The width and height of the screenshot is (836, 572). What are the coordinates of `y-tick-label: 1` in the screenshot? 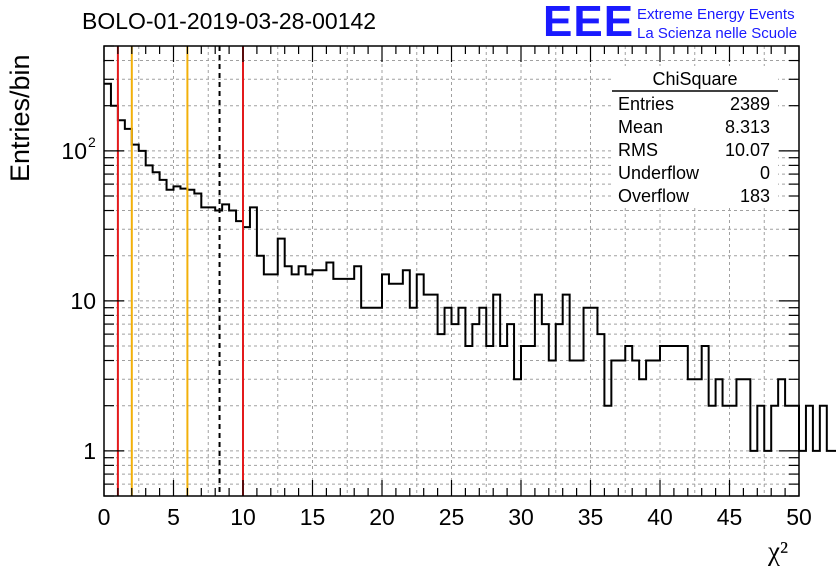 It's located at (89, 451).